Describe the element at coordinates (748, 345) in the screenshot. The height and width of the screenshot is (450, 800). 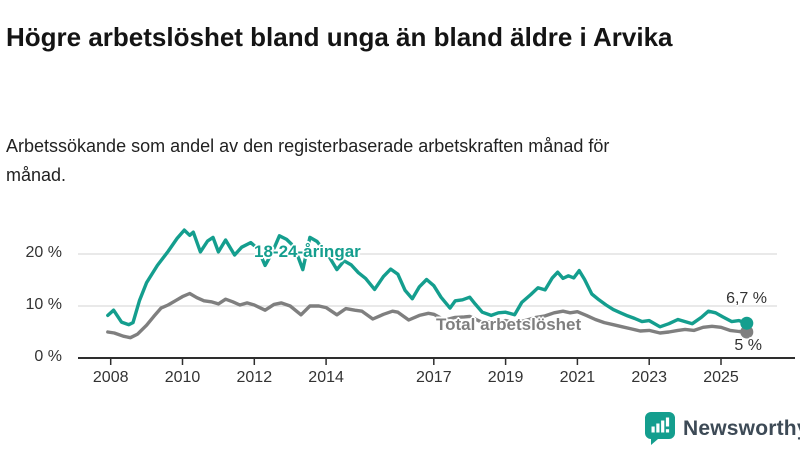
I see `end-value-label-total: 5 %` at that location.